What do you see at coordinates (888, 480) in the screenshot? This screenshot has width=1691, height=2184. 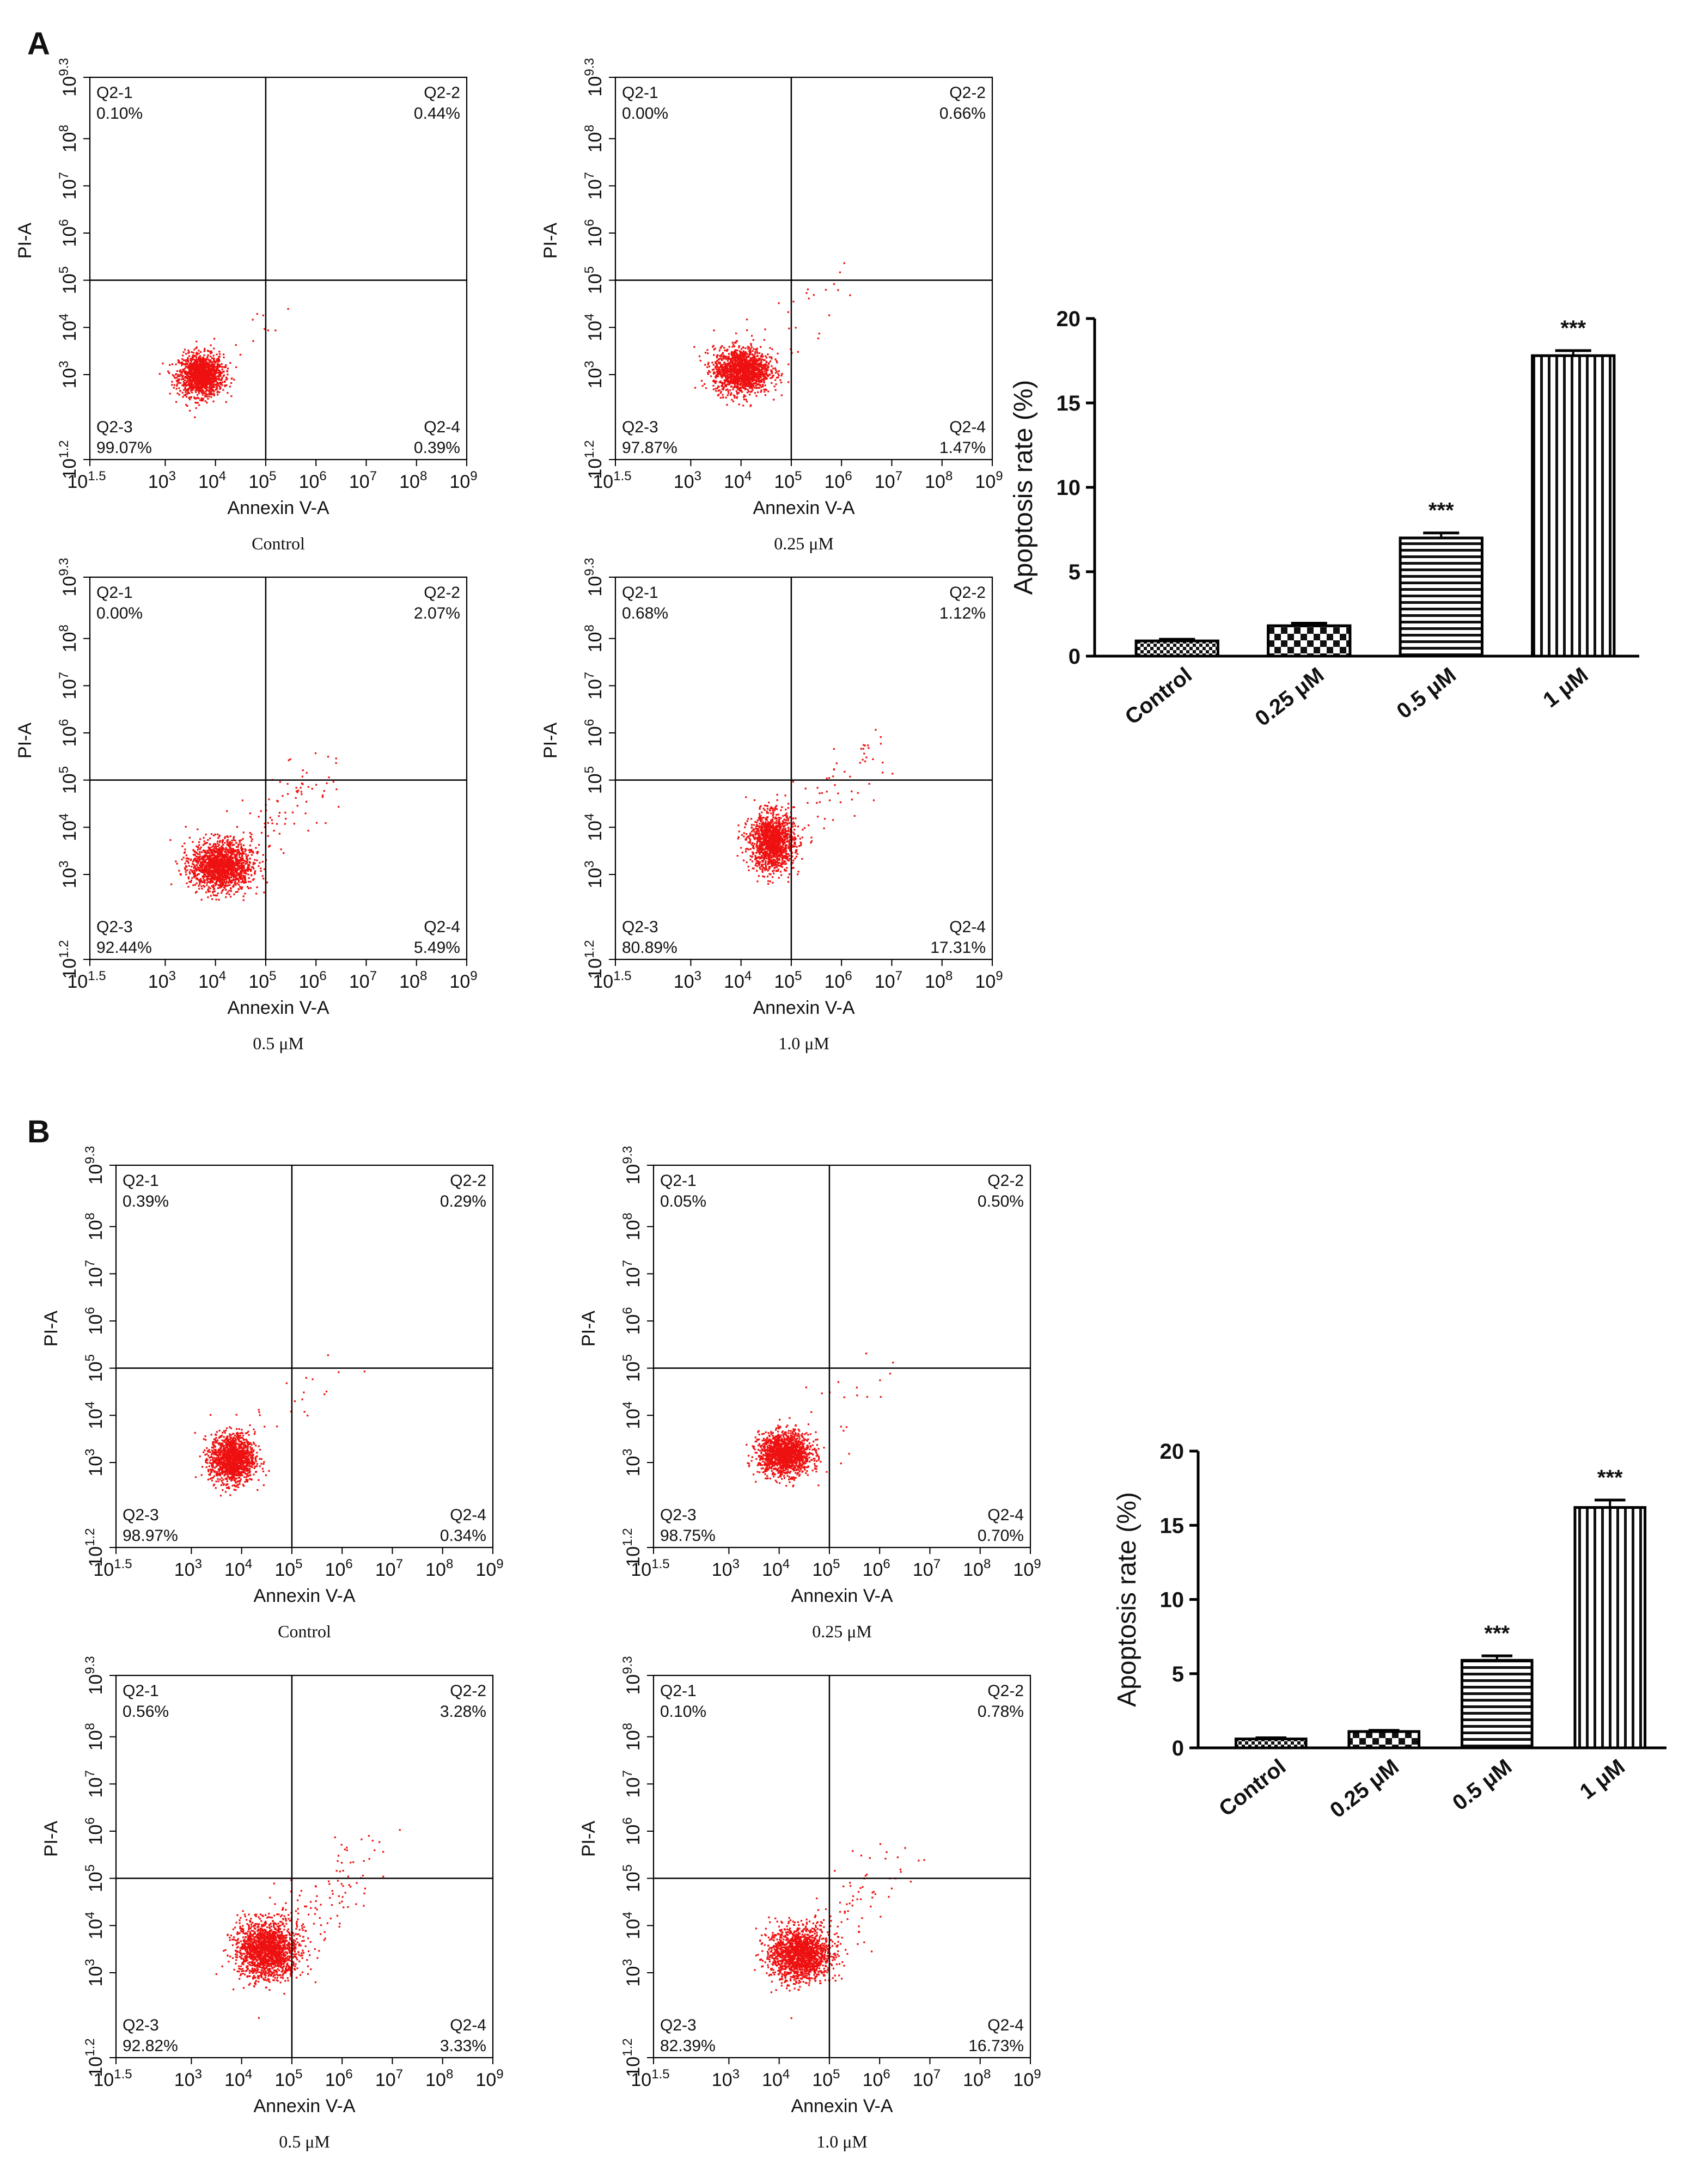 I see `x-tick-label: 10⁷` at bounding box center [888, 480].